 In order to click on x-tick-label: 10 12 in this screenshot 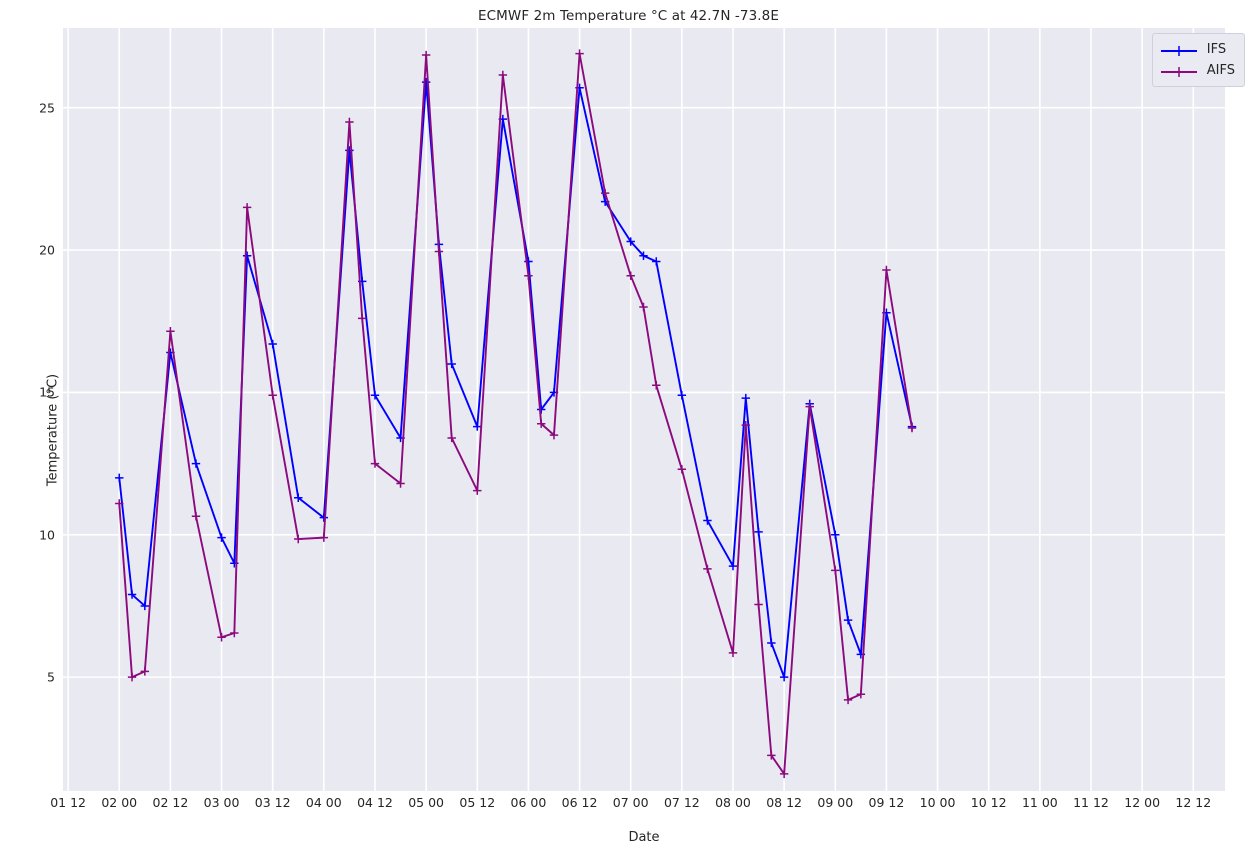, I will do `click(988, 802)`.